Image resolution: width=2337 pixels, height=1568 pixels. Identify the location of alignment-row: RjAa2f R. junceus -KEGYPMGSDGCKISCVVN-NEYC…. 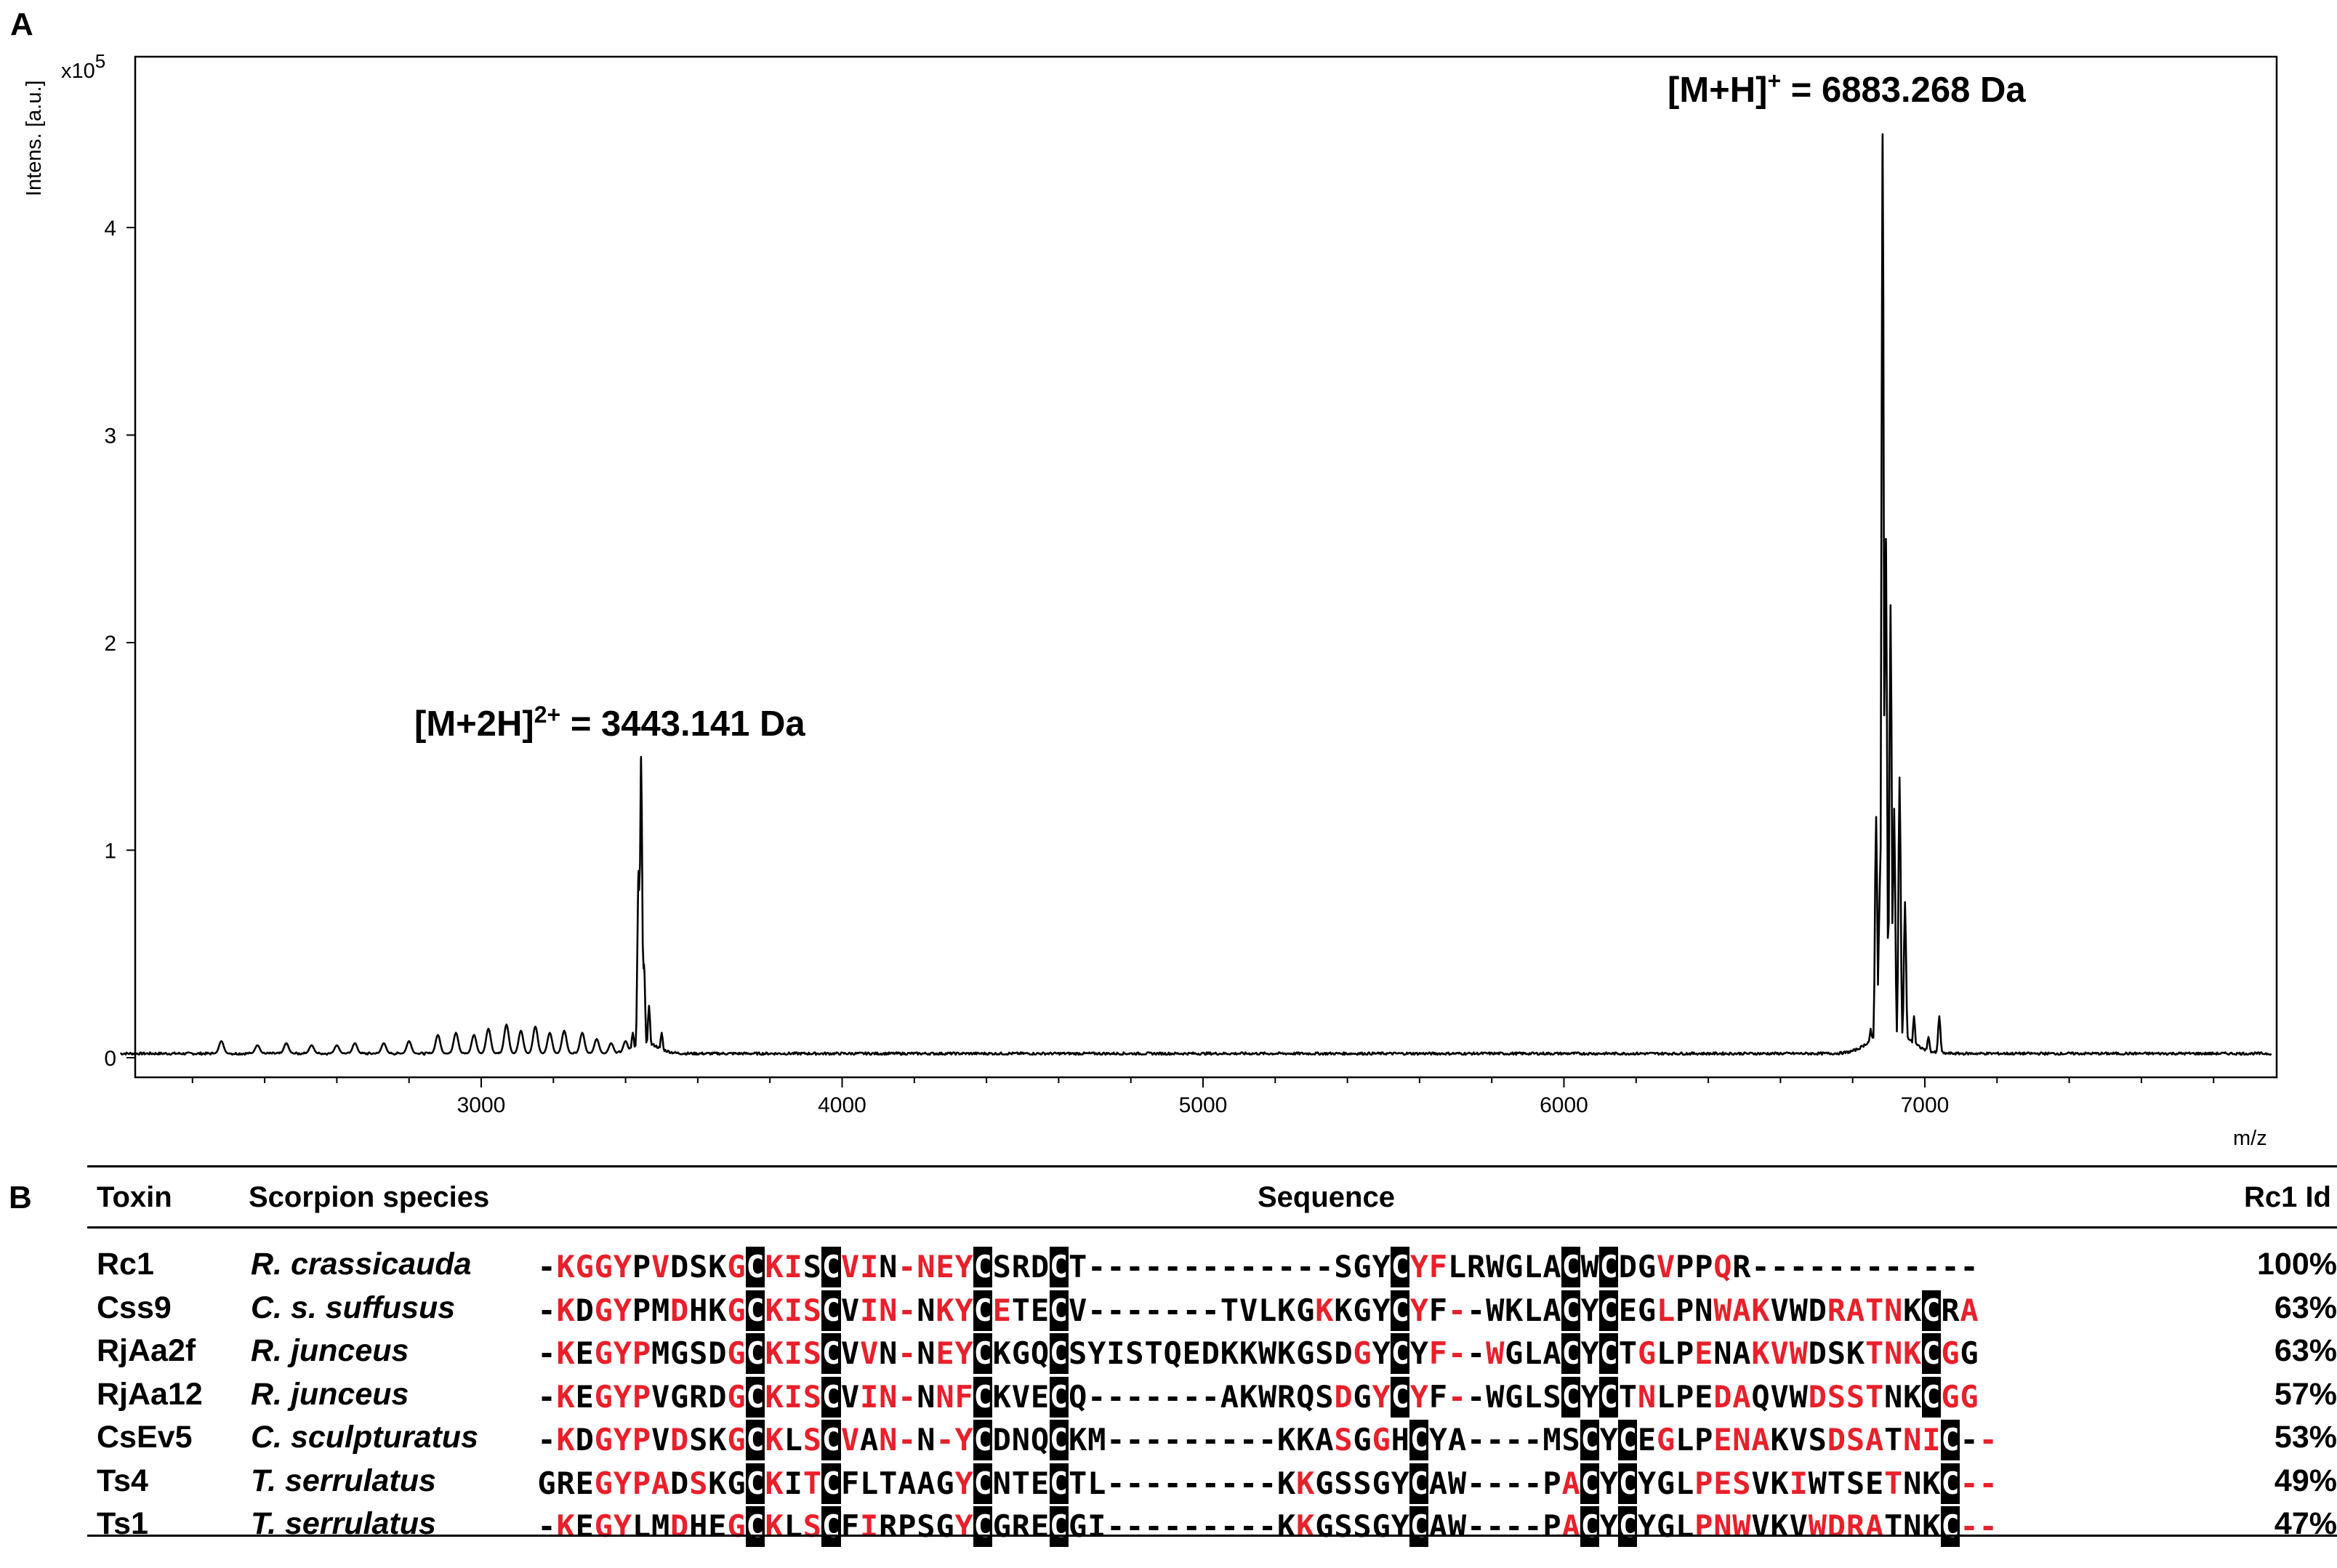
(1212, 1355).